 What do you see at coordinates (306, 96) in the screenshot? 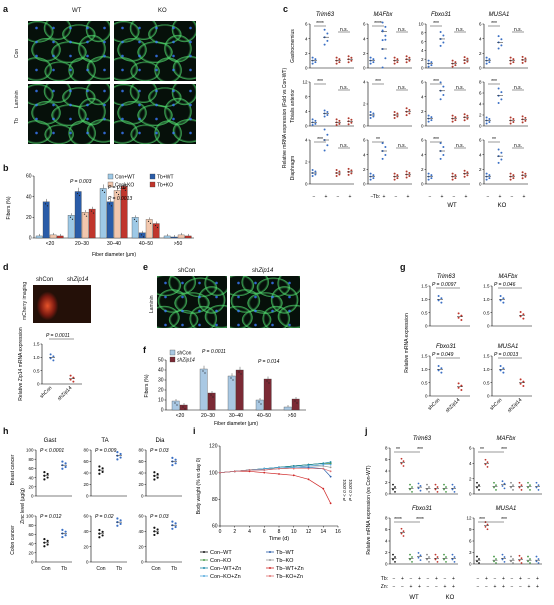
I see `c-panel-4-ytick-label: 8` at bounding box center [306, 96].